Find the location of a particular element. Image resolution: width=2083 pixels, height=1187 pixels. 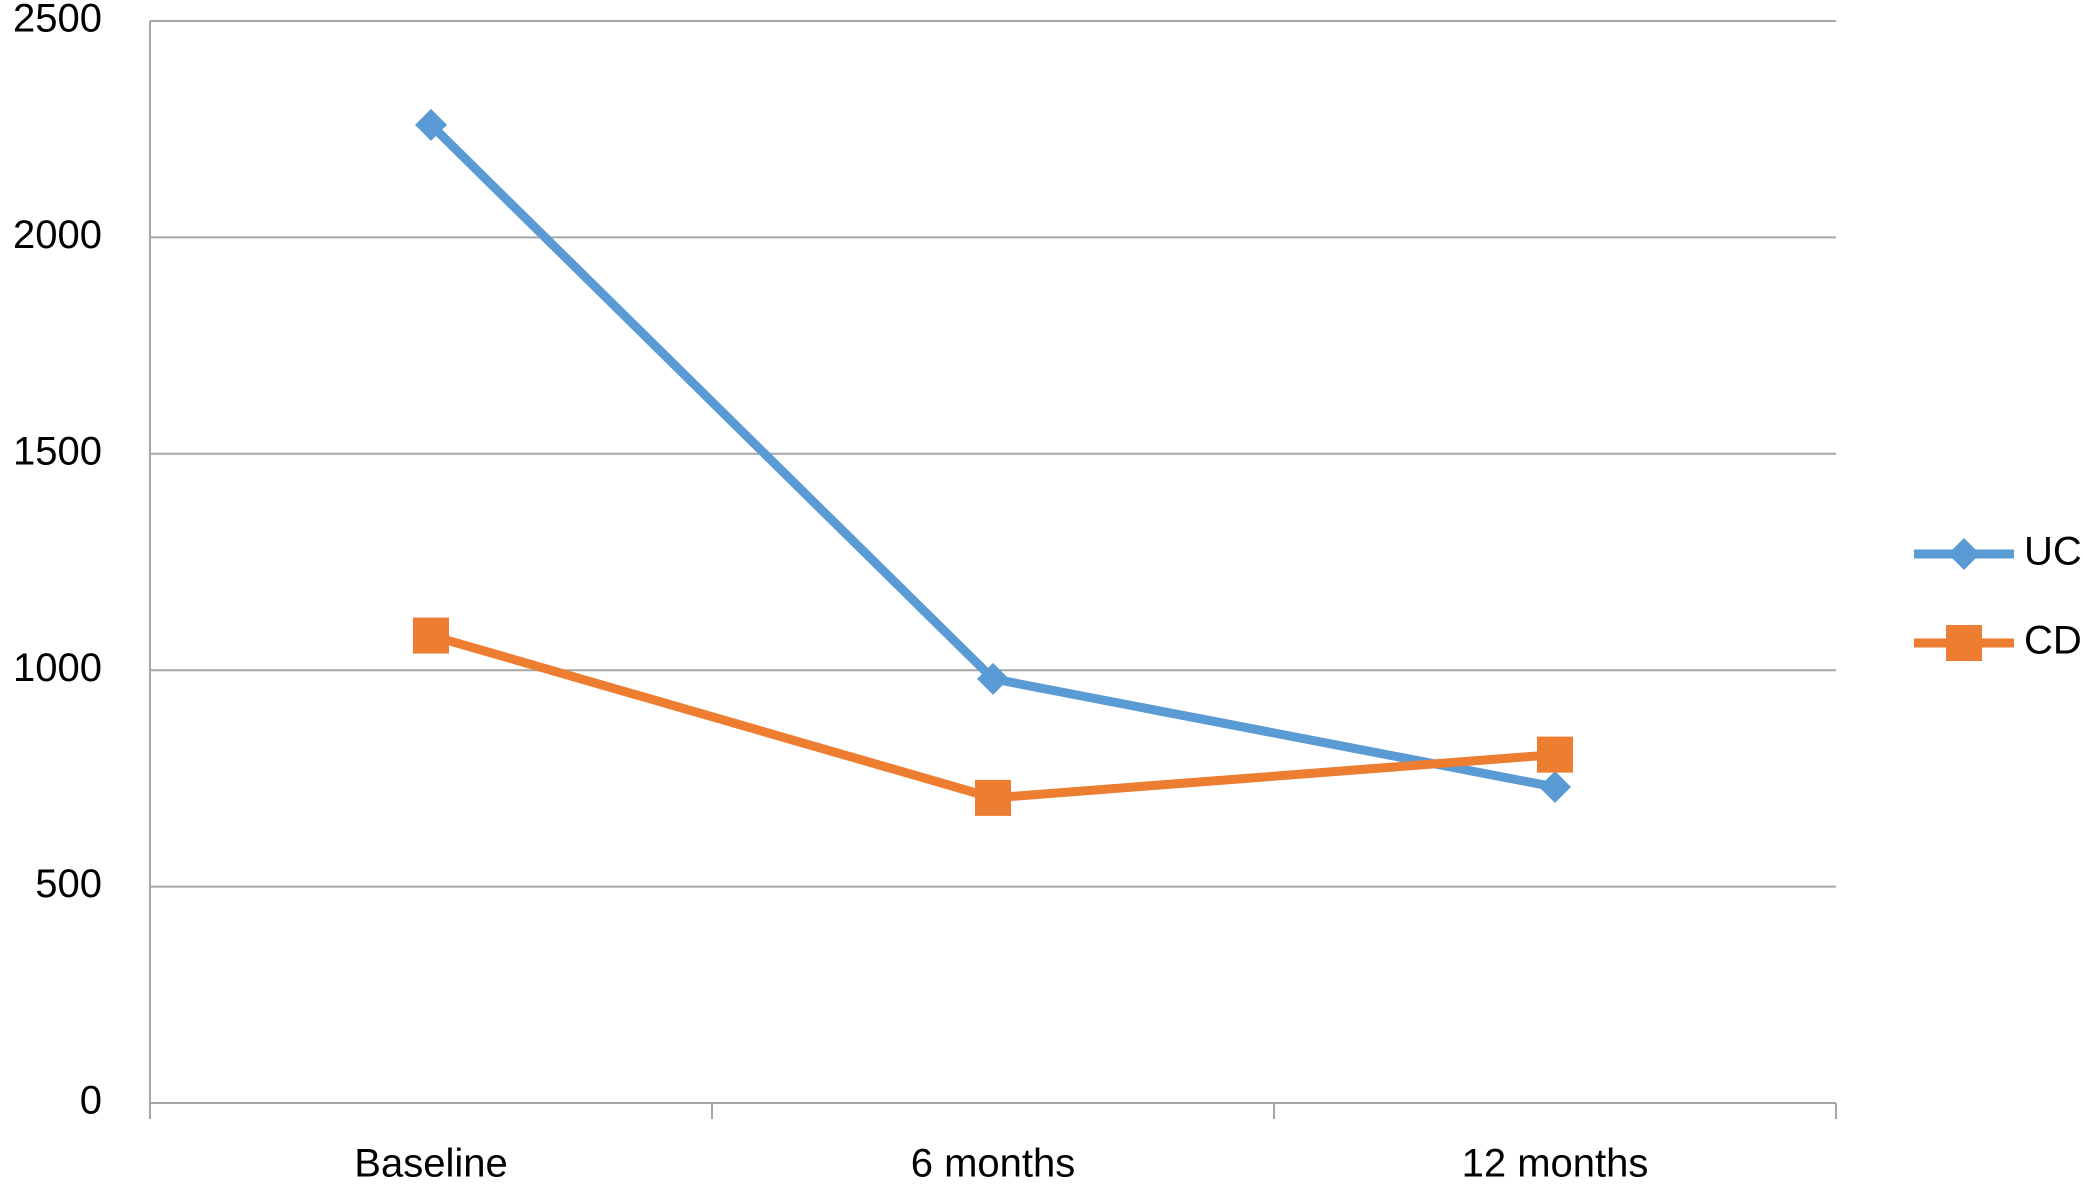

y-tick-label: 2000 is located at coordinates (57, 235).